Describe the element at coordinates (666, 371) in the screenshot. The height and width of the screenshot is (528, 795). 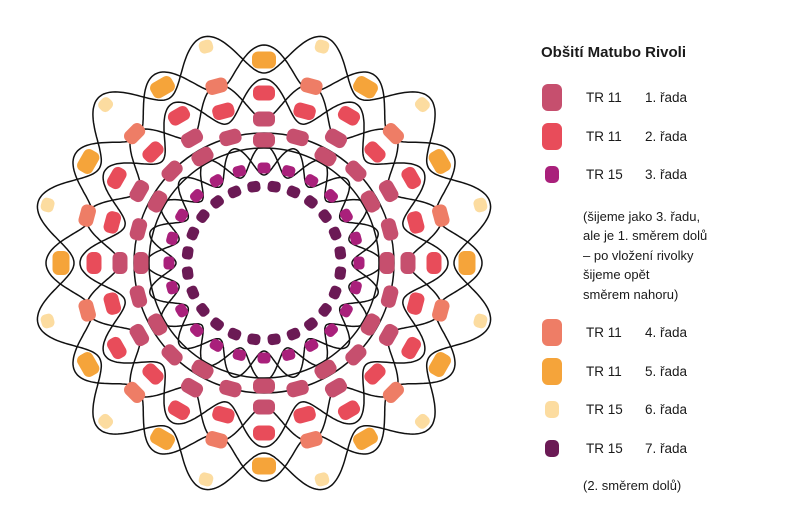
I see `row-label: 5. řada` at that location.